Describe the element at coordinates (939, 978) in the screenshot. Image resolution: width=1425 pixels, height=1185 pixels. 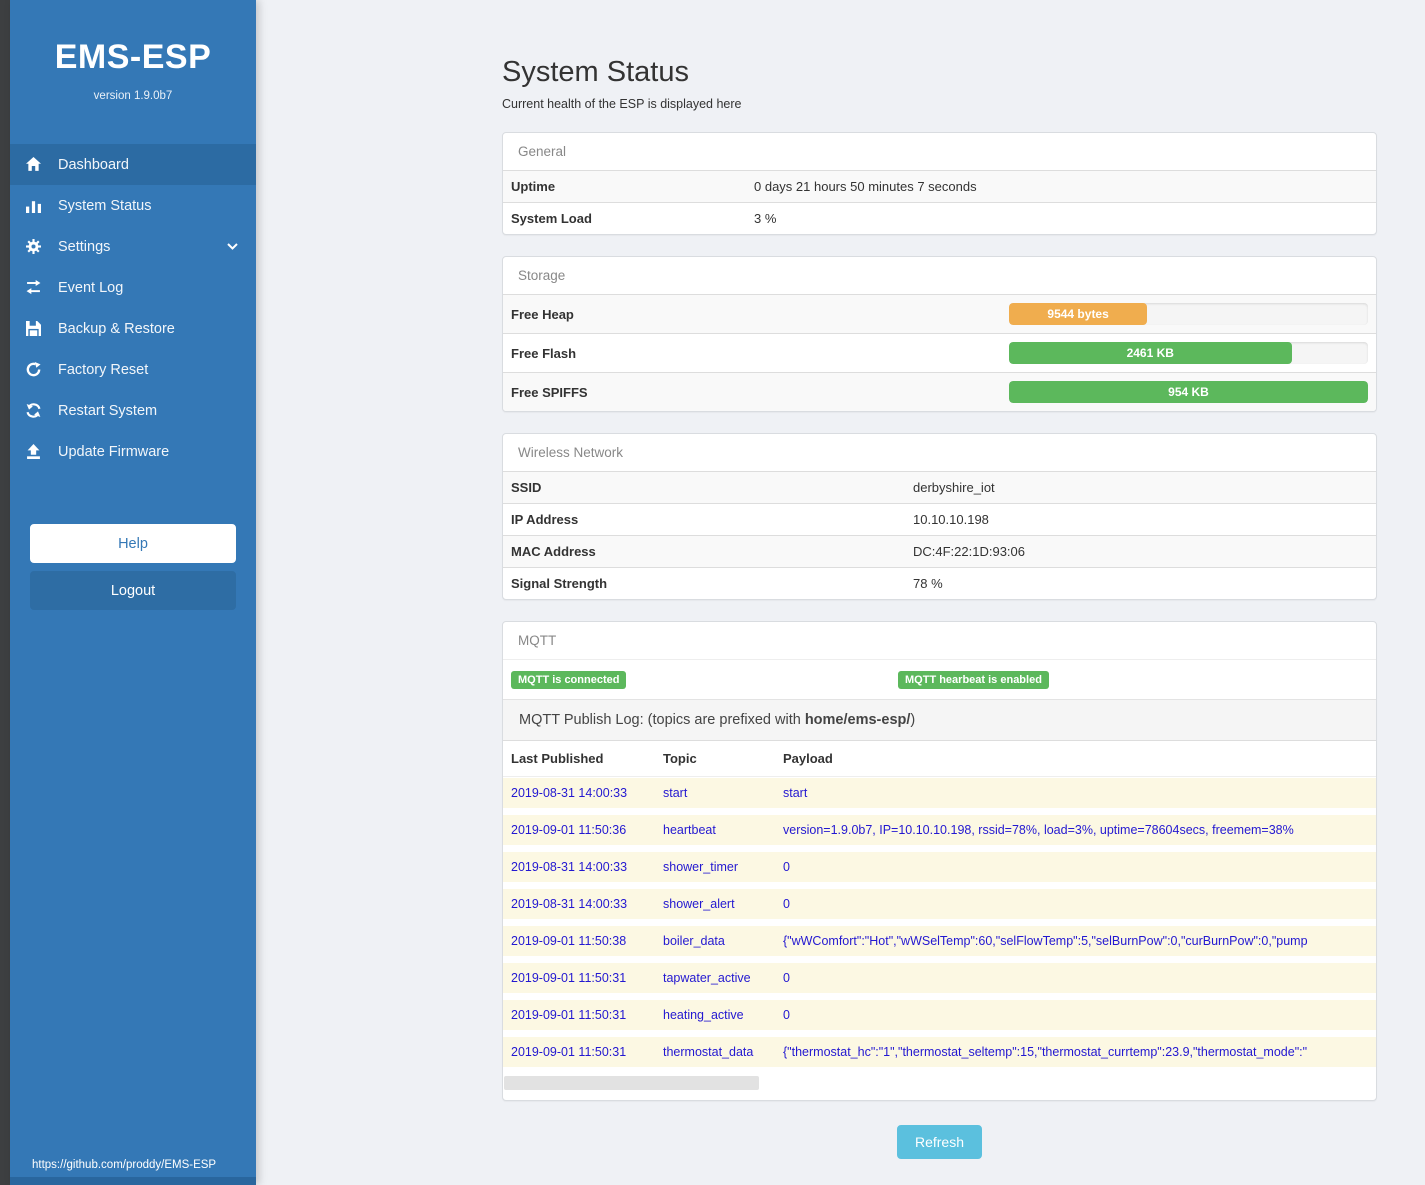
I see `table-row: 2019-09-01 11:50:31 tapwater_active 0` at that location.